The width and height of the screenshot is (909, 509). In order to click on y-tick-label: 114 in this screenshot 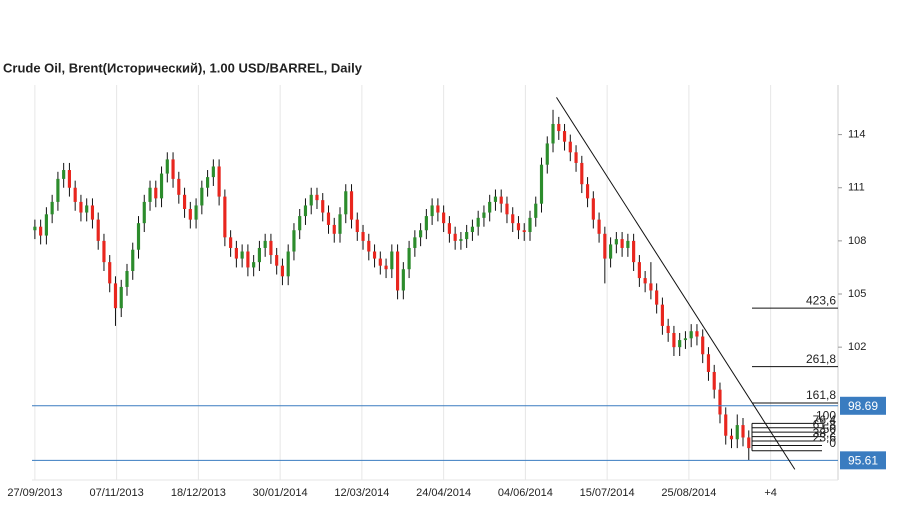, I will do `click(857, 135)`.